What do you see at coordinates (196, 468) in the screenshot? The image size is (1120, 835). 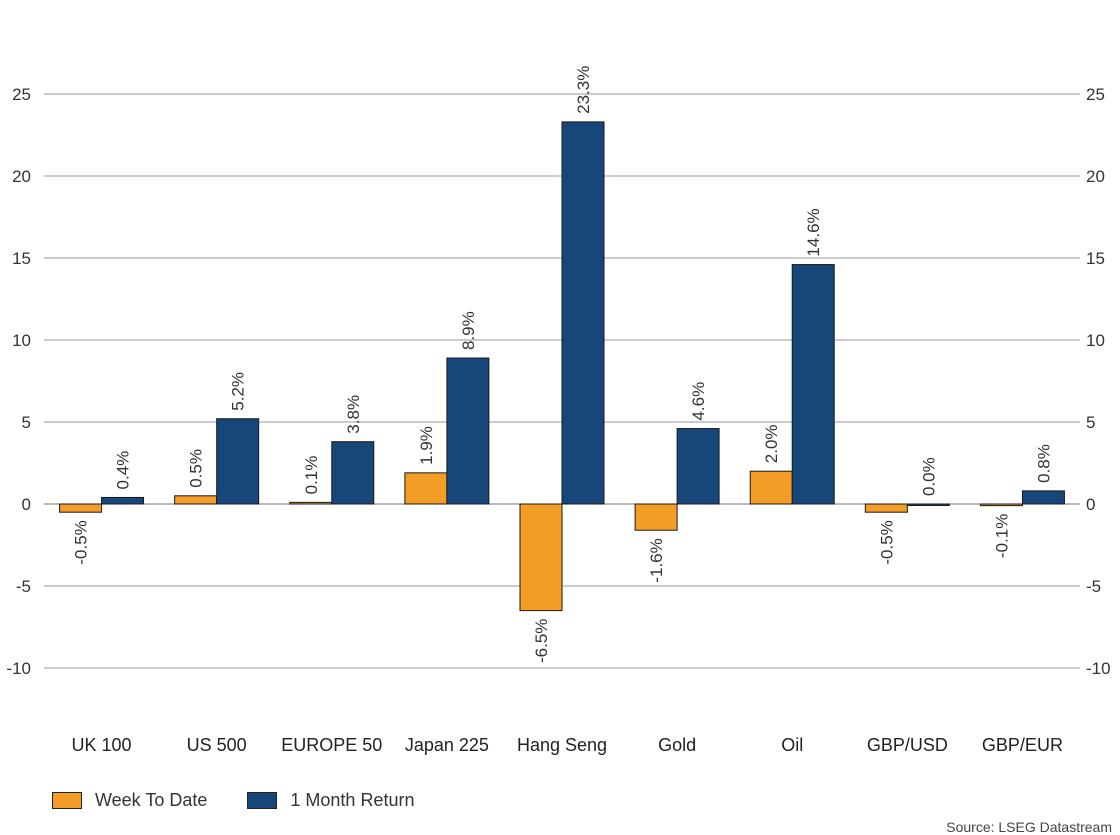 I see `data-label-week-1: 0.5%` at bounding box center [196, 468].